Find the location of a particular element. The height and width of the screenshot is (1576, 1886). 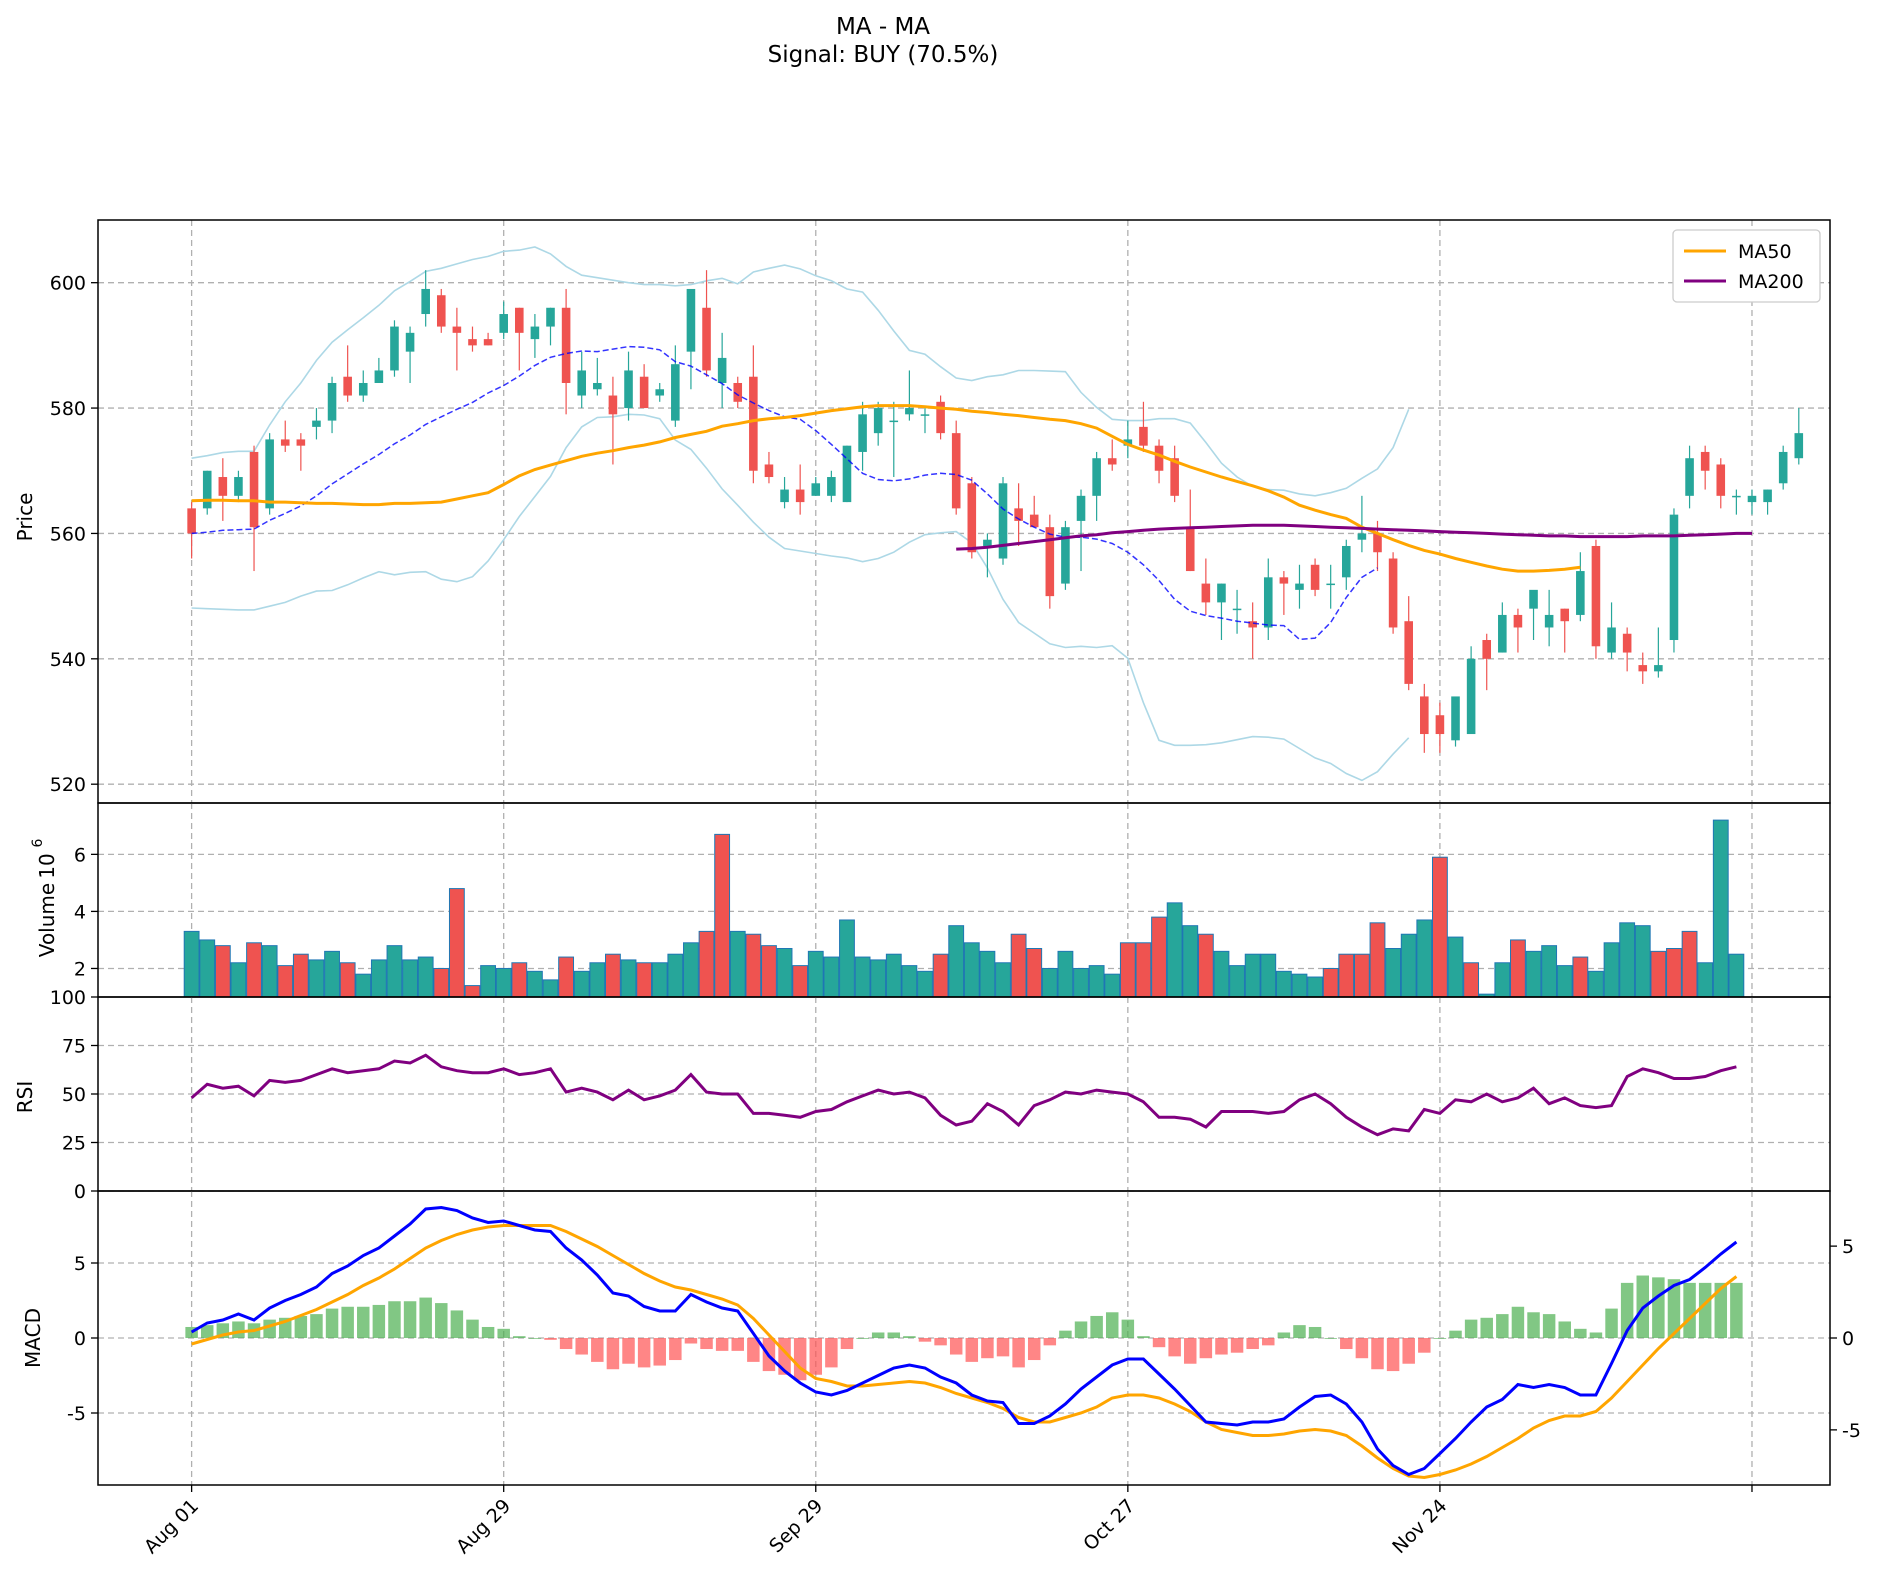

y-tick-label: 100 is located at coordinates (68, 998).